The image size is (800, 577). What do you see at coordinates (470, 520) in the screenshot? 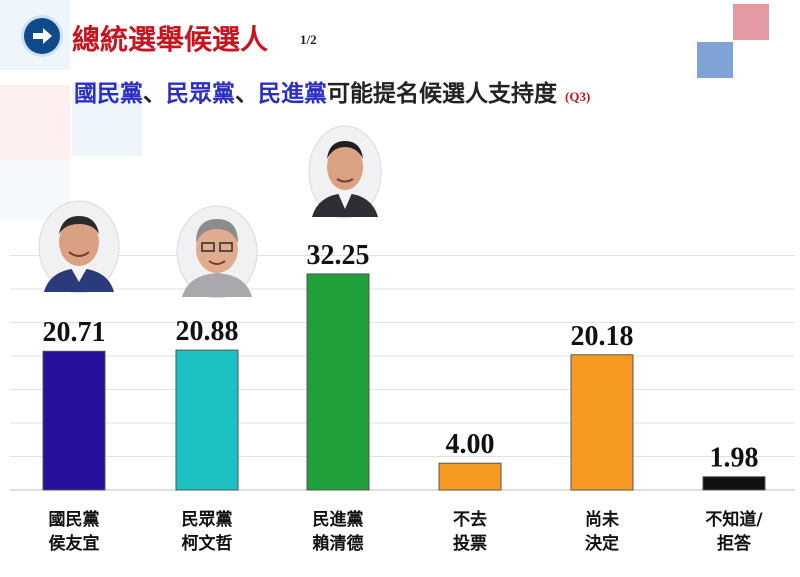
I see `category-label-line: 不去` at bounding box center [470, 520].